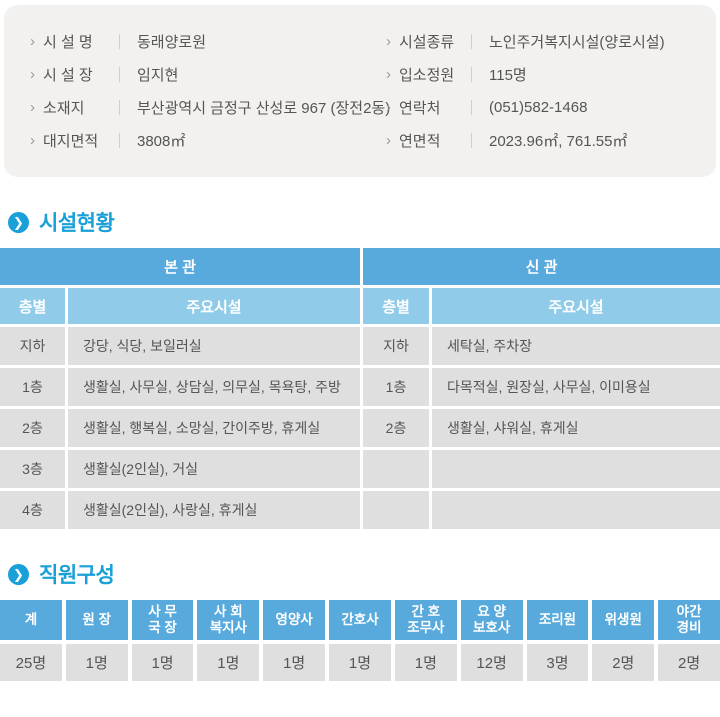 This screenshot has width=720, height=717. Describe the element at coordinates (96, 662) in the screenshot. I see `staff-value-director: 1명` at that location.